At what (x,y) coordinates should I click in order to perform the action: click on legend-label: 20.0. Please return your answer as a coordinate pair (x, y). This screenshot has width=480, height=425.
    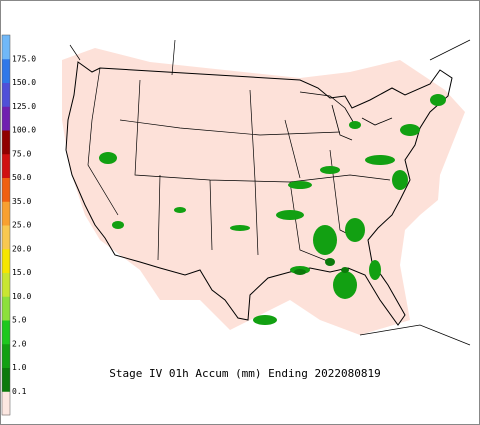
    Looking at the image, I should click on (21, 248).